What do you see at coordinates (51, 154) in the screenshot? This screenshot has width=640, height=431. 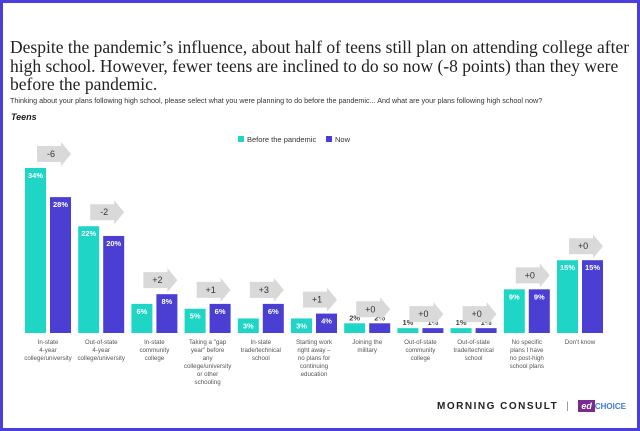 I see `change-label: -6` at bounding box center [51, 154].